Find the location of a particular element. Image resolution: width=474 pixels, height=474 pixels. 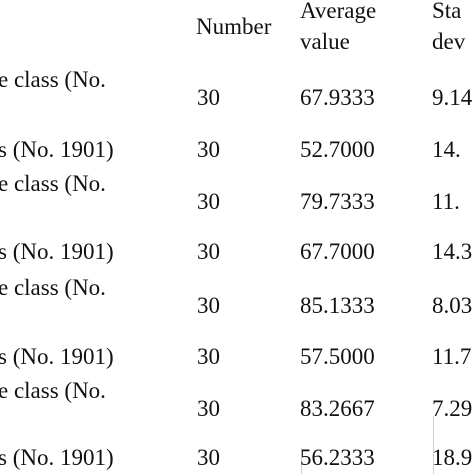

row-5-average: 85.1333 is located at coordinates (337, 305).